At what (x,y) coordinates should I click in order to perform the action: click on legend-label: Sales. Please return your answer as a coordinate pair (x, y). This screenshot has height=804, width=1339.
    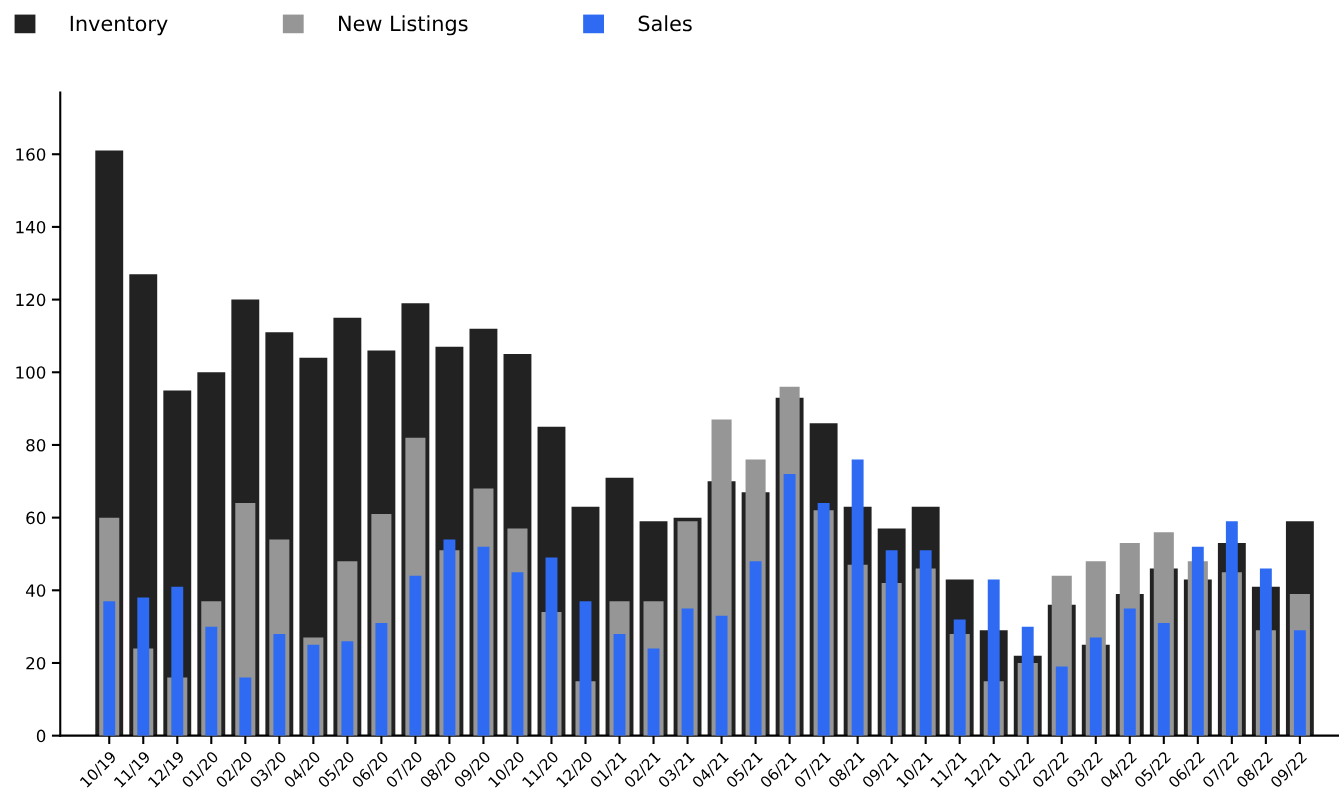
    Looking at the image, I should click on (665, 23).